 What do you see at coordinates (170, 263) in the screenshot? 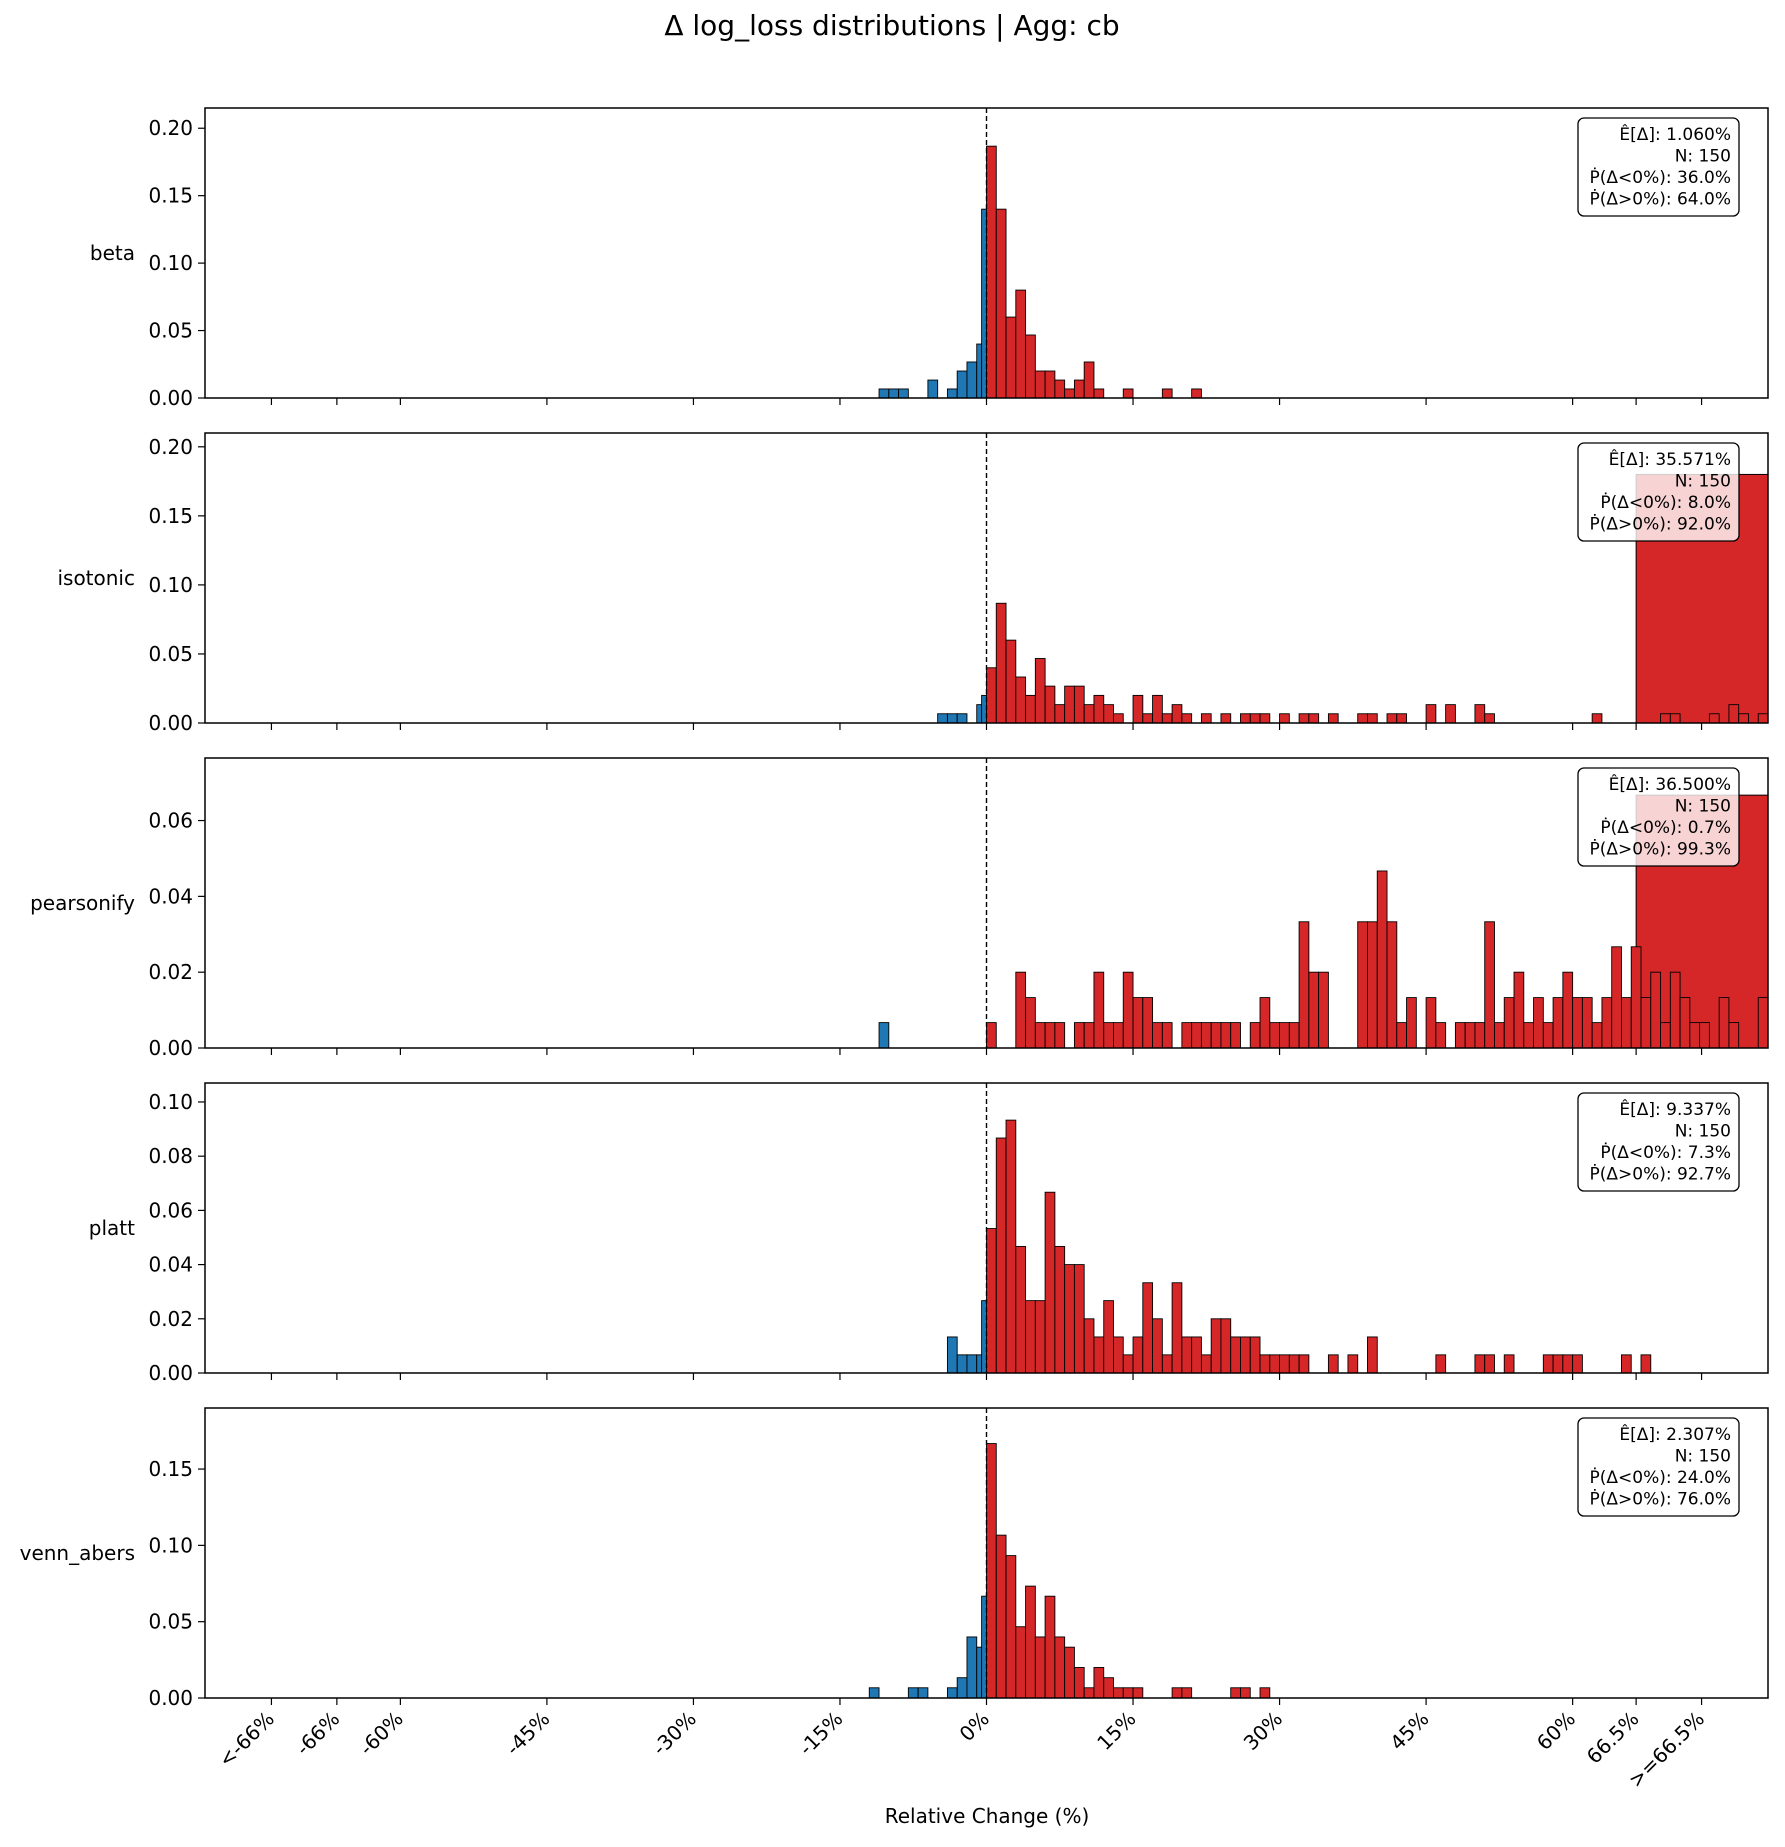
I see `y-tick-label: 0.10` at bounding box center [170, 263].